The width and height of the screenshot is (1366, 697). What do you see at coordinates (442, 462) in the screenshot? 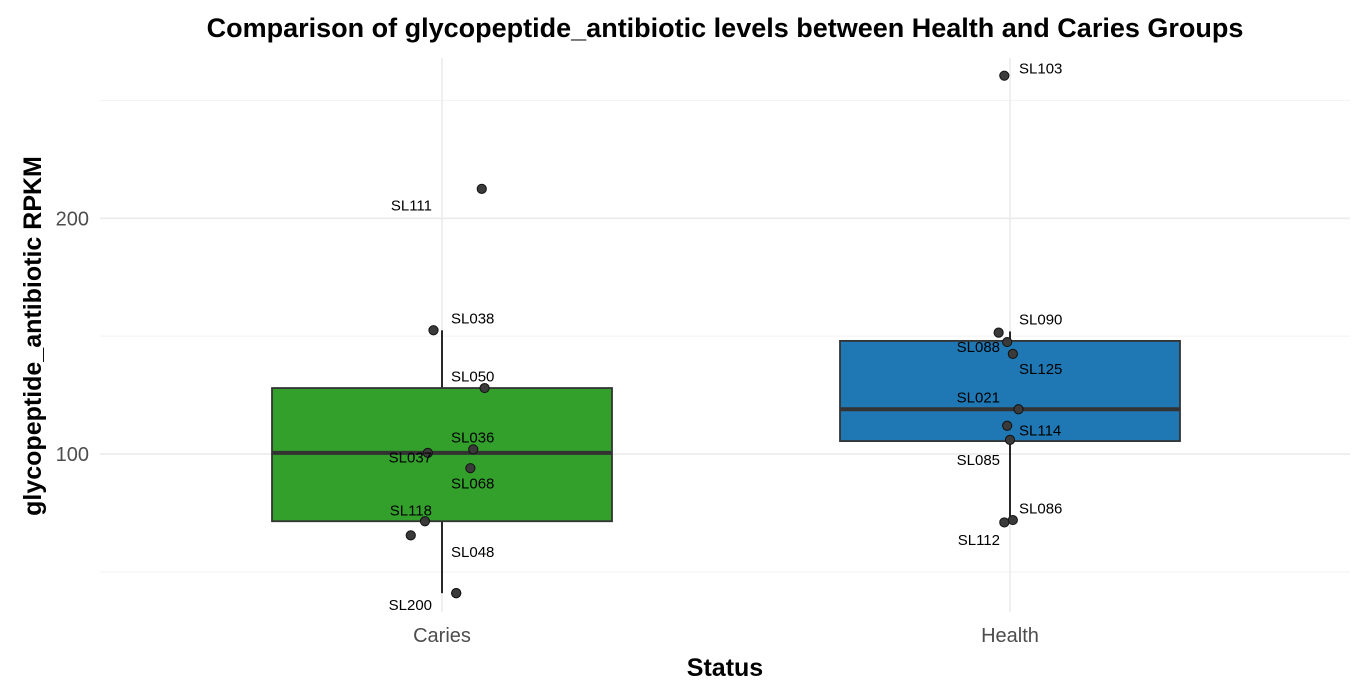
I see `box-caries` at bounding box center [442, 462].